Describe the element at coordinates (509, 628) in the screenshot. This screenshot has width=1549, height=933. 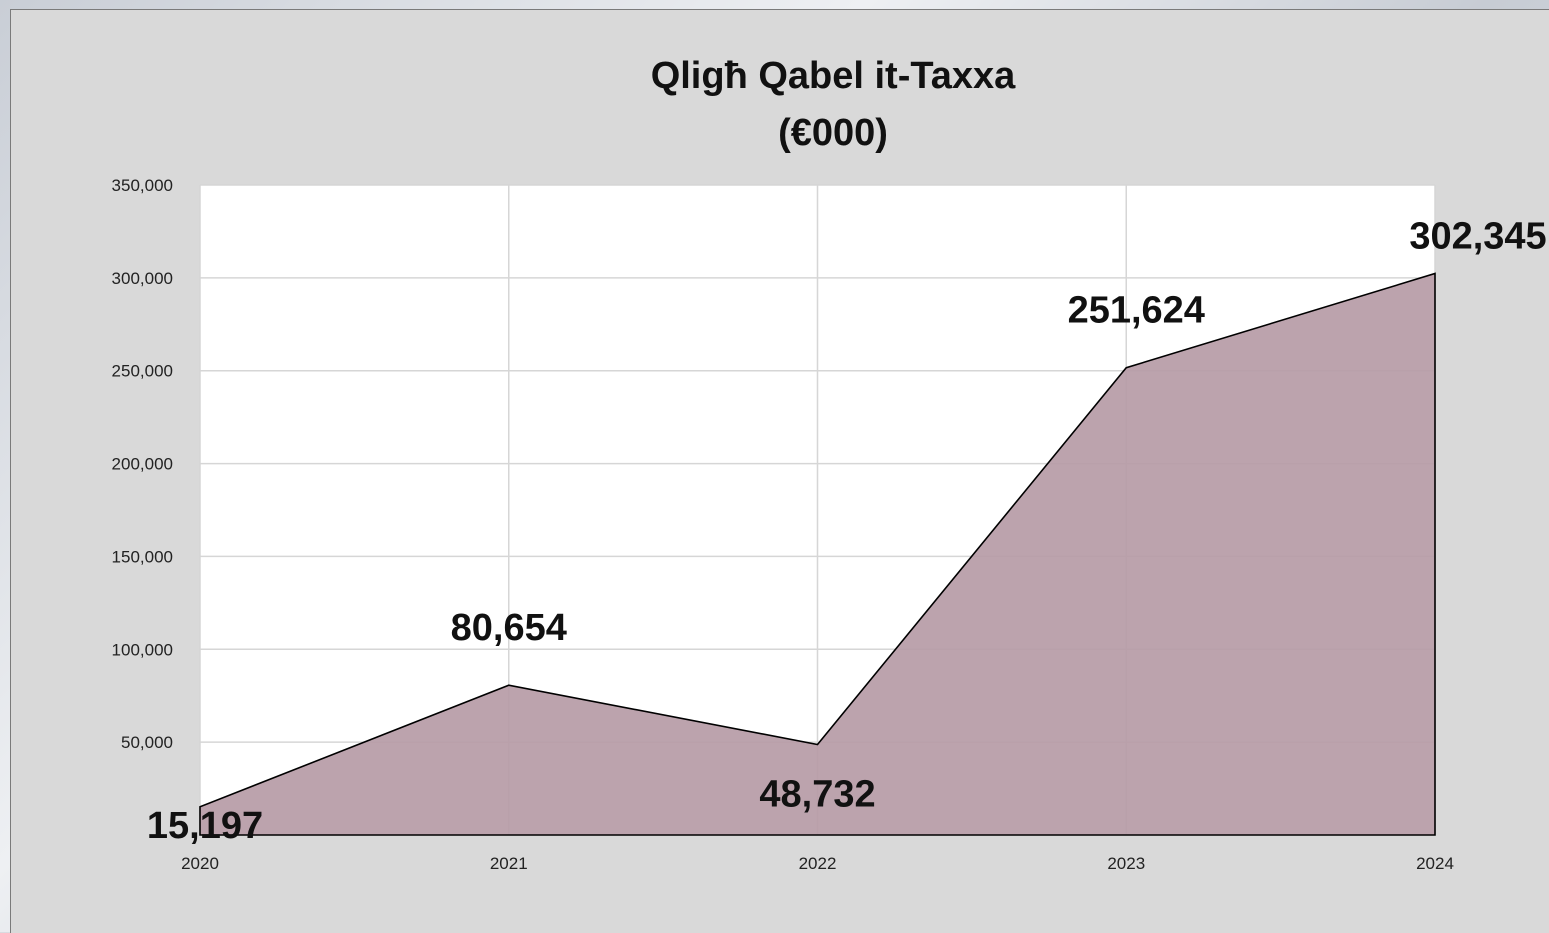
I see `data-label: 80,654` at that location.